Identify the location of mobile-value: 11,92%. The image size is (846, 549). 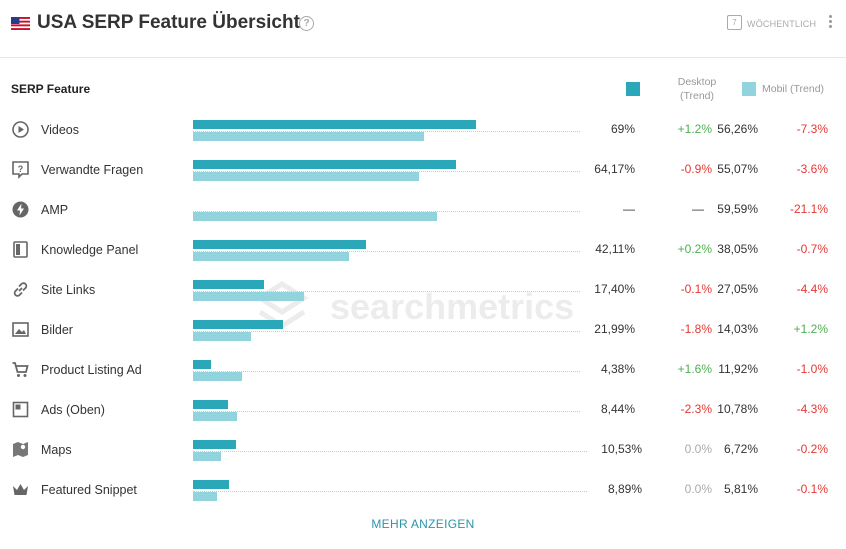
(738, 369).